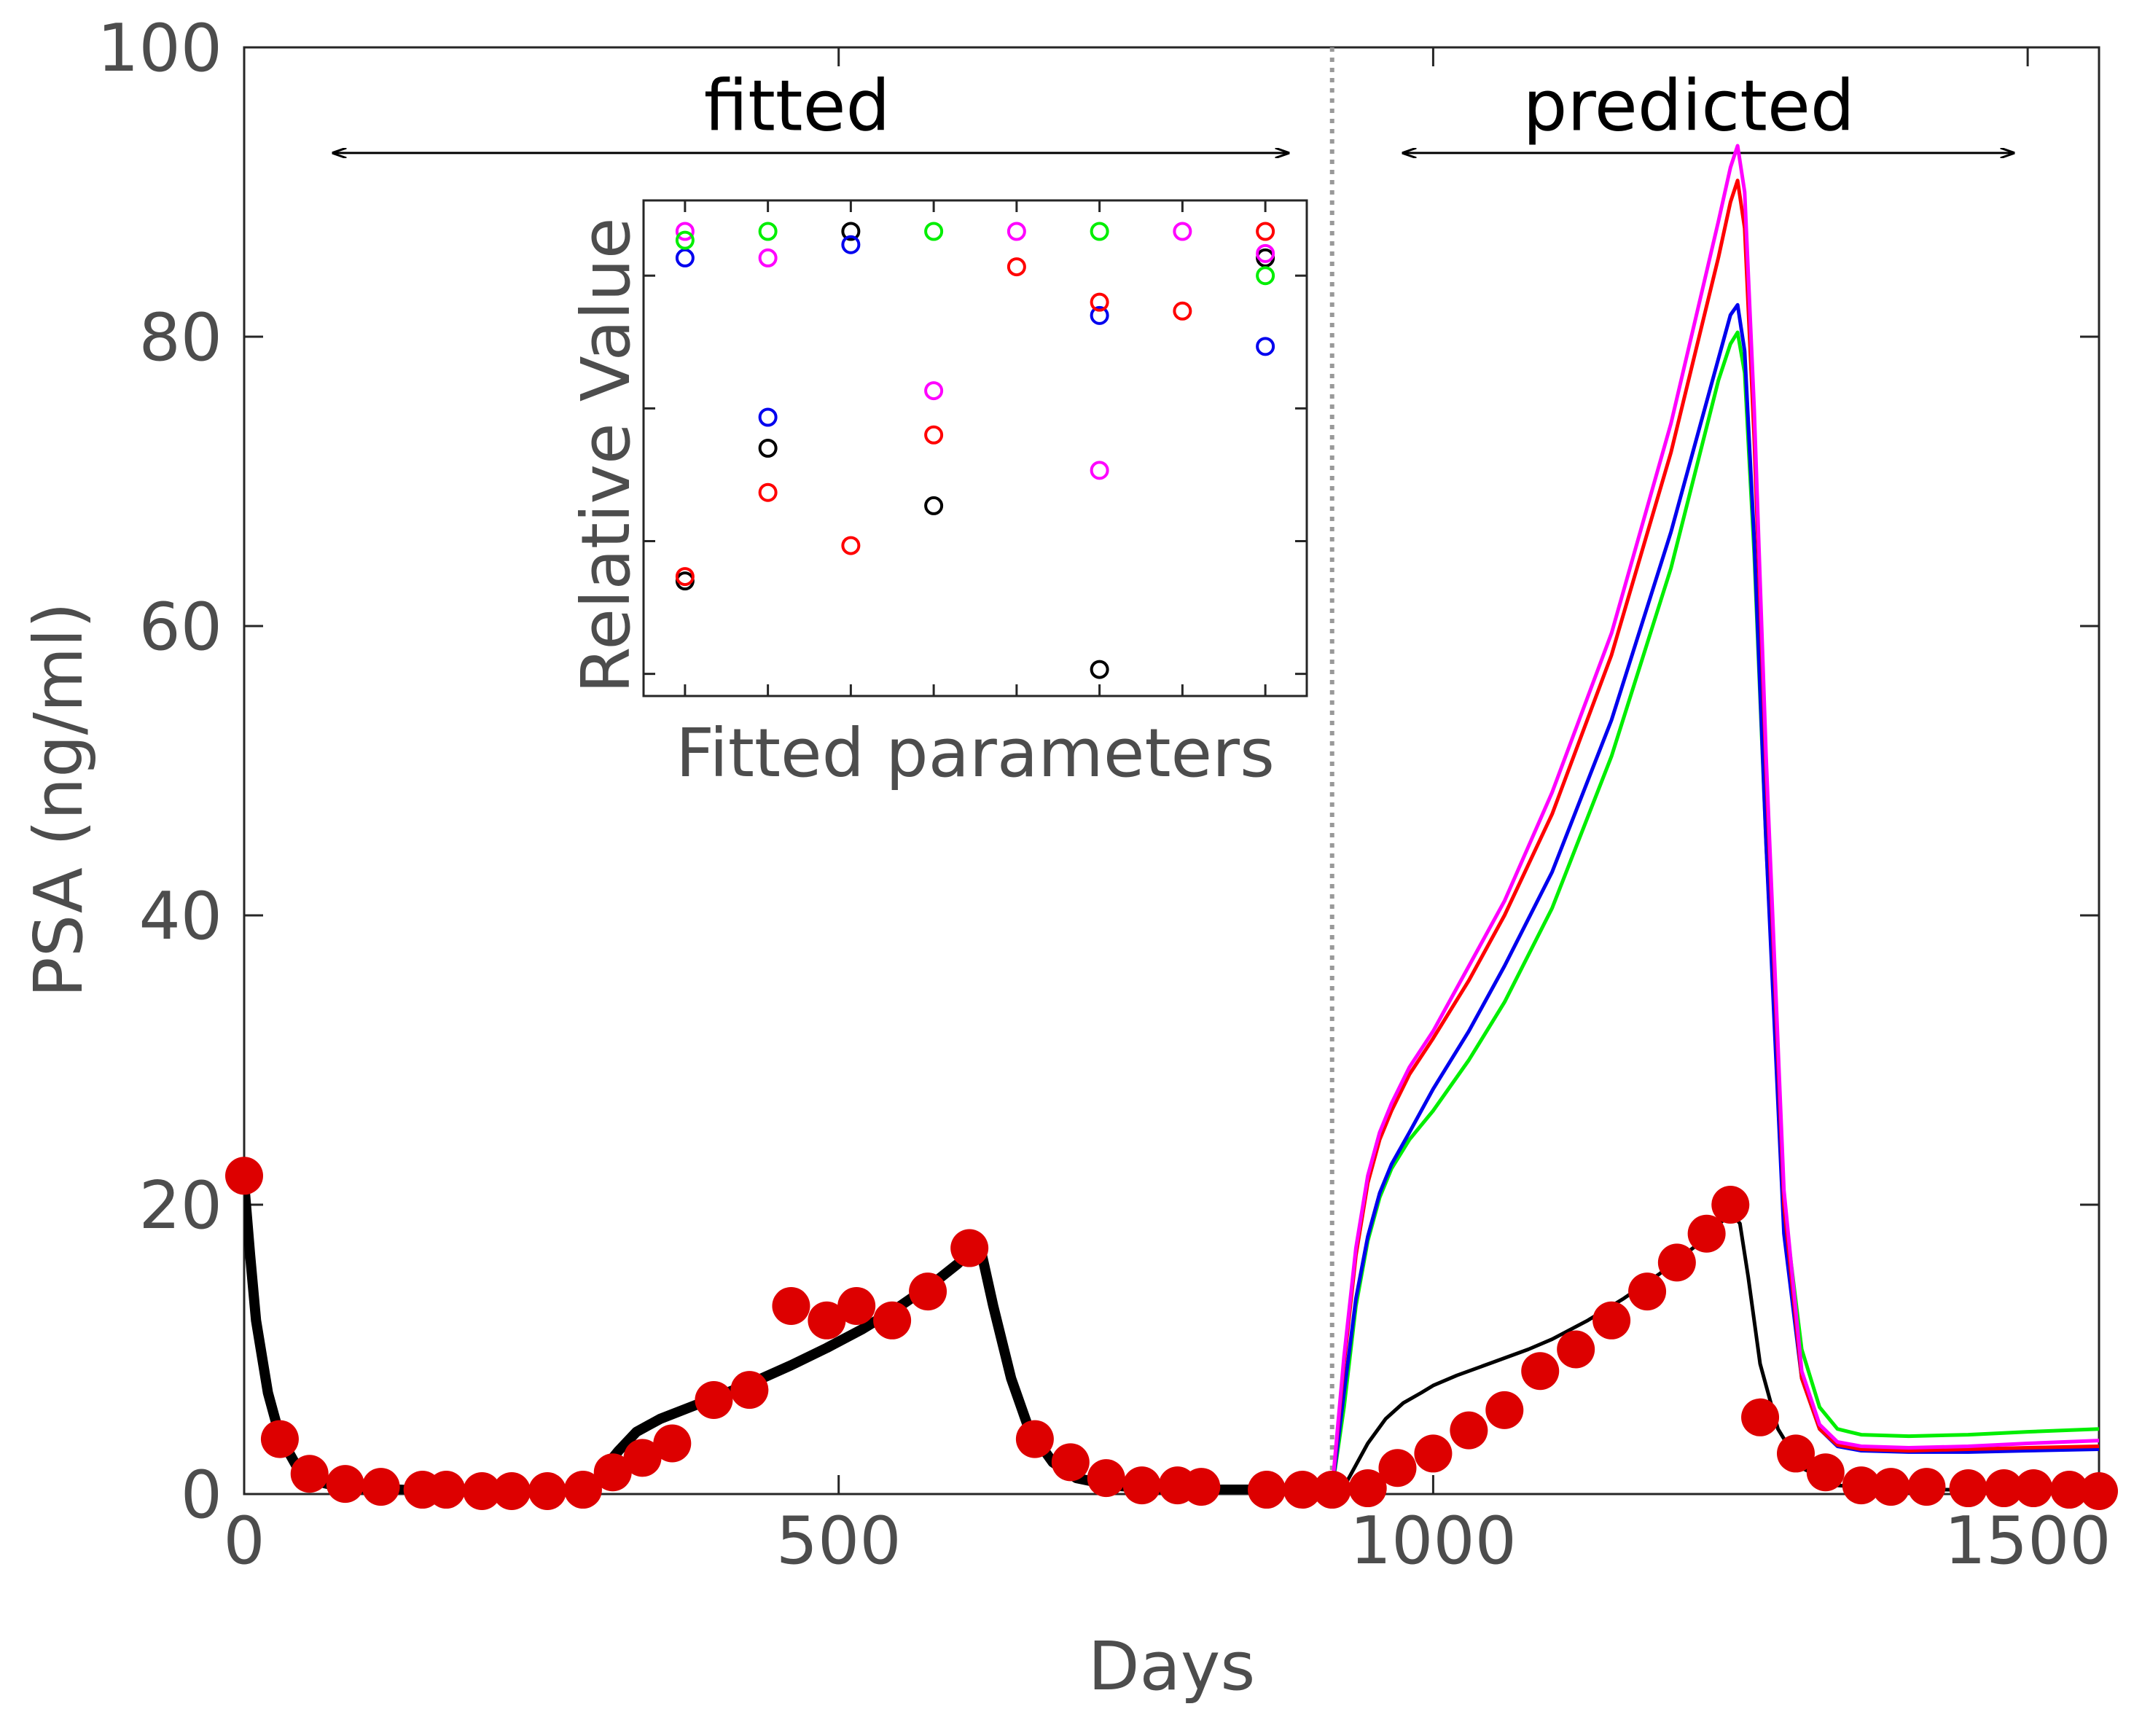 The image size is (2134, 1736). What do you see at coordinates (180, 627) in the screenshot?
I see `y-tick-label: 60` at bounding box center [180, 627].